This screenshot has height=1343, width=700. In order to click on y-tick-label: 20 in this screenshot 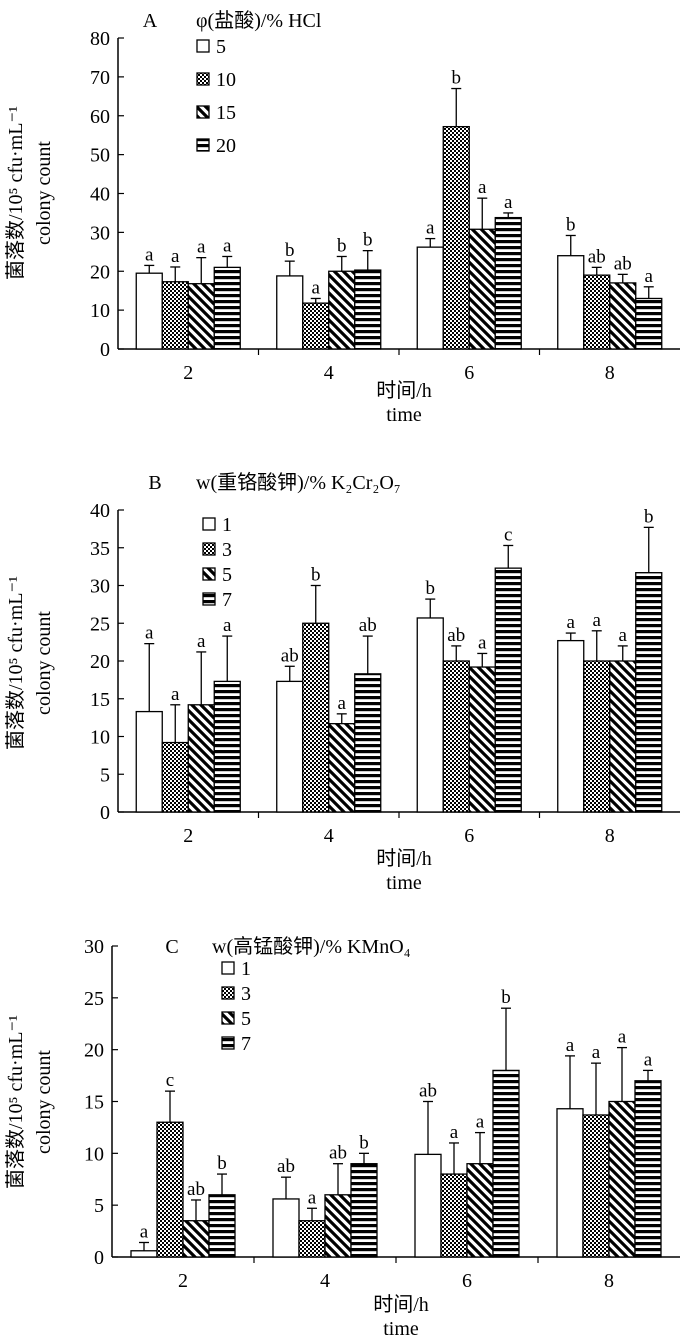, I will do `click(100, 662)`.